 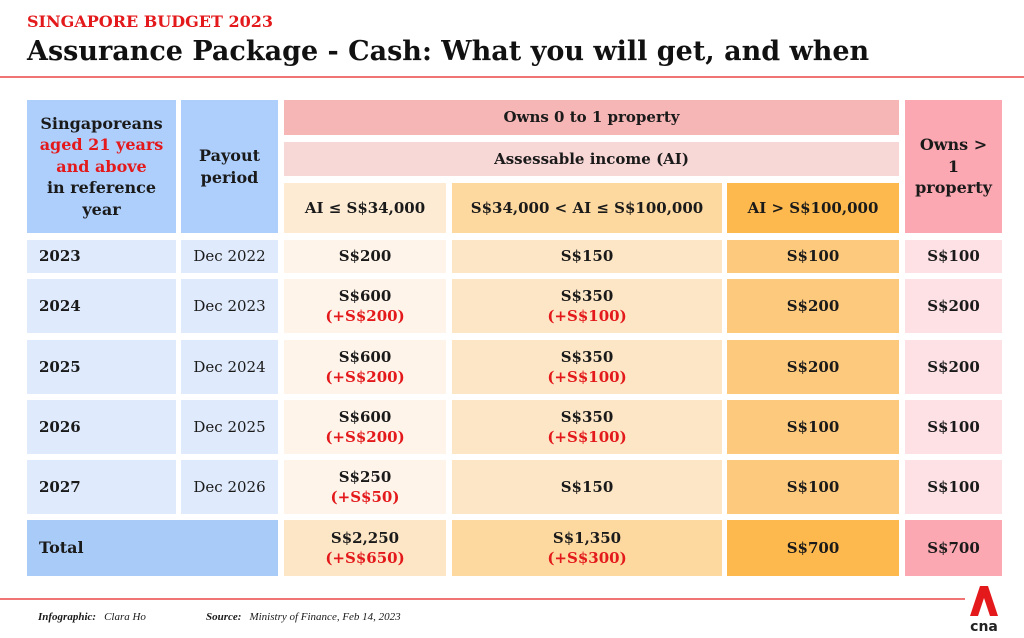 I want to click on row-year: 2027, so click(x=101, y=487).